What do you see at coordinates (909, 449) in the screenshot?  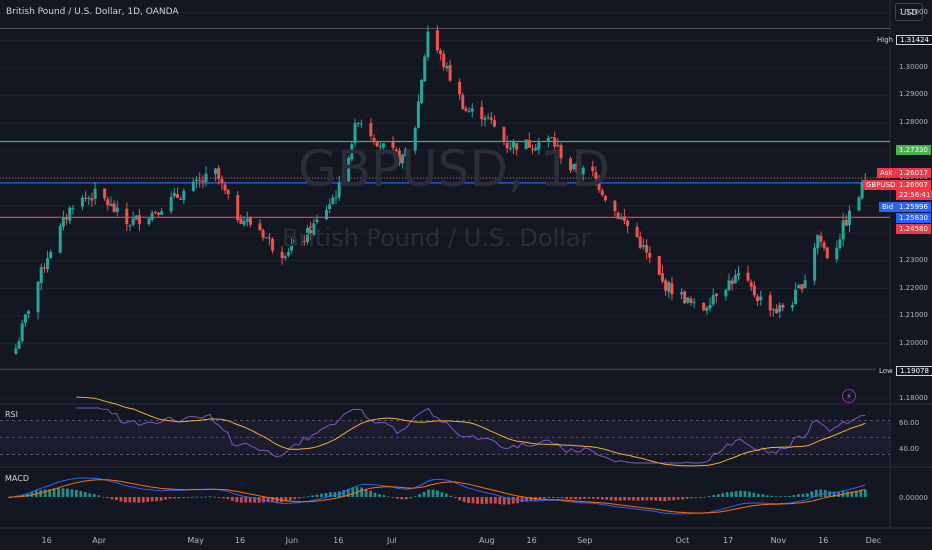 I see `rsi-tick-40: 40.00` at bounding box center [909, 449].